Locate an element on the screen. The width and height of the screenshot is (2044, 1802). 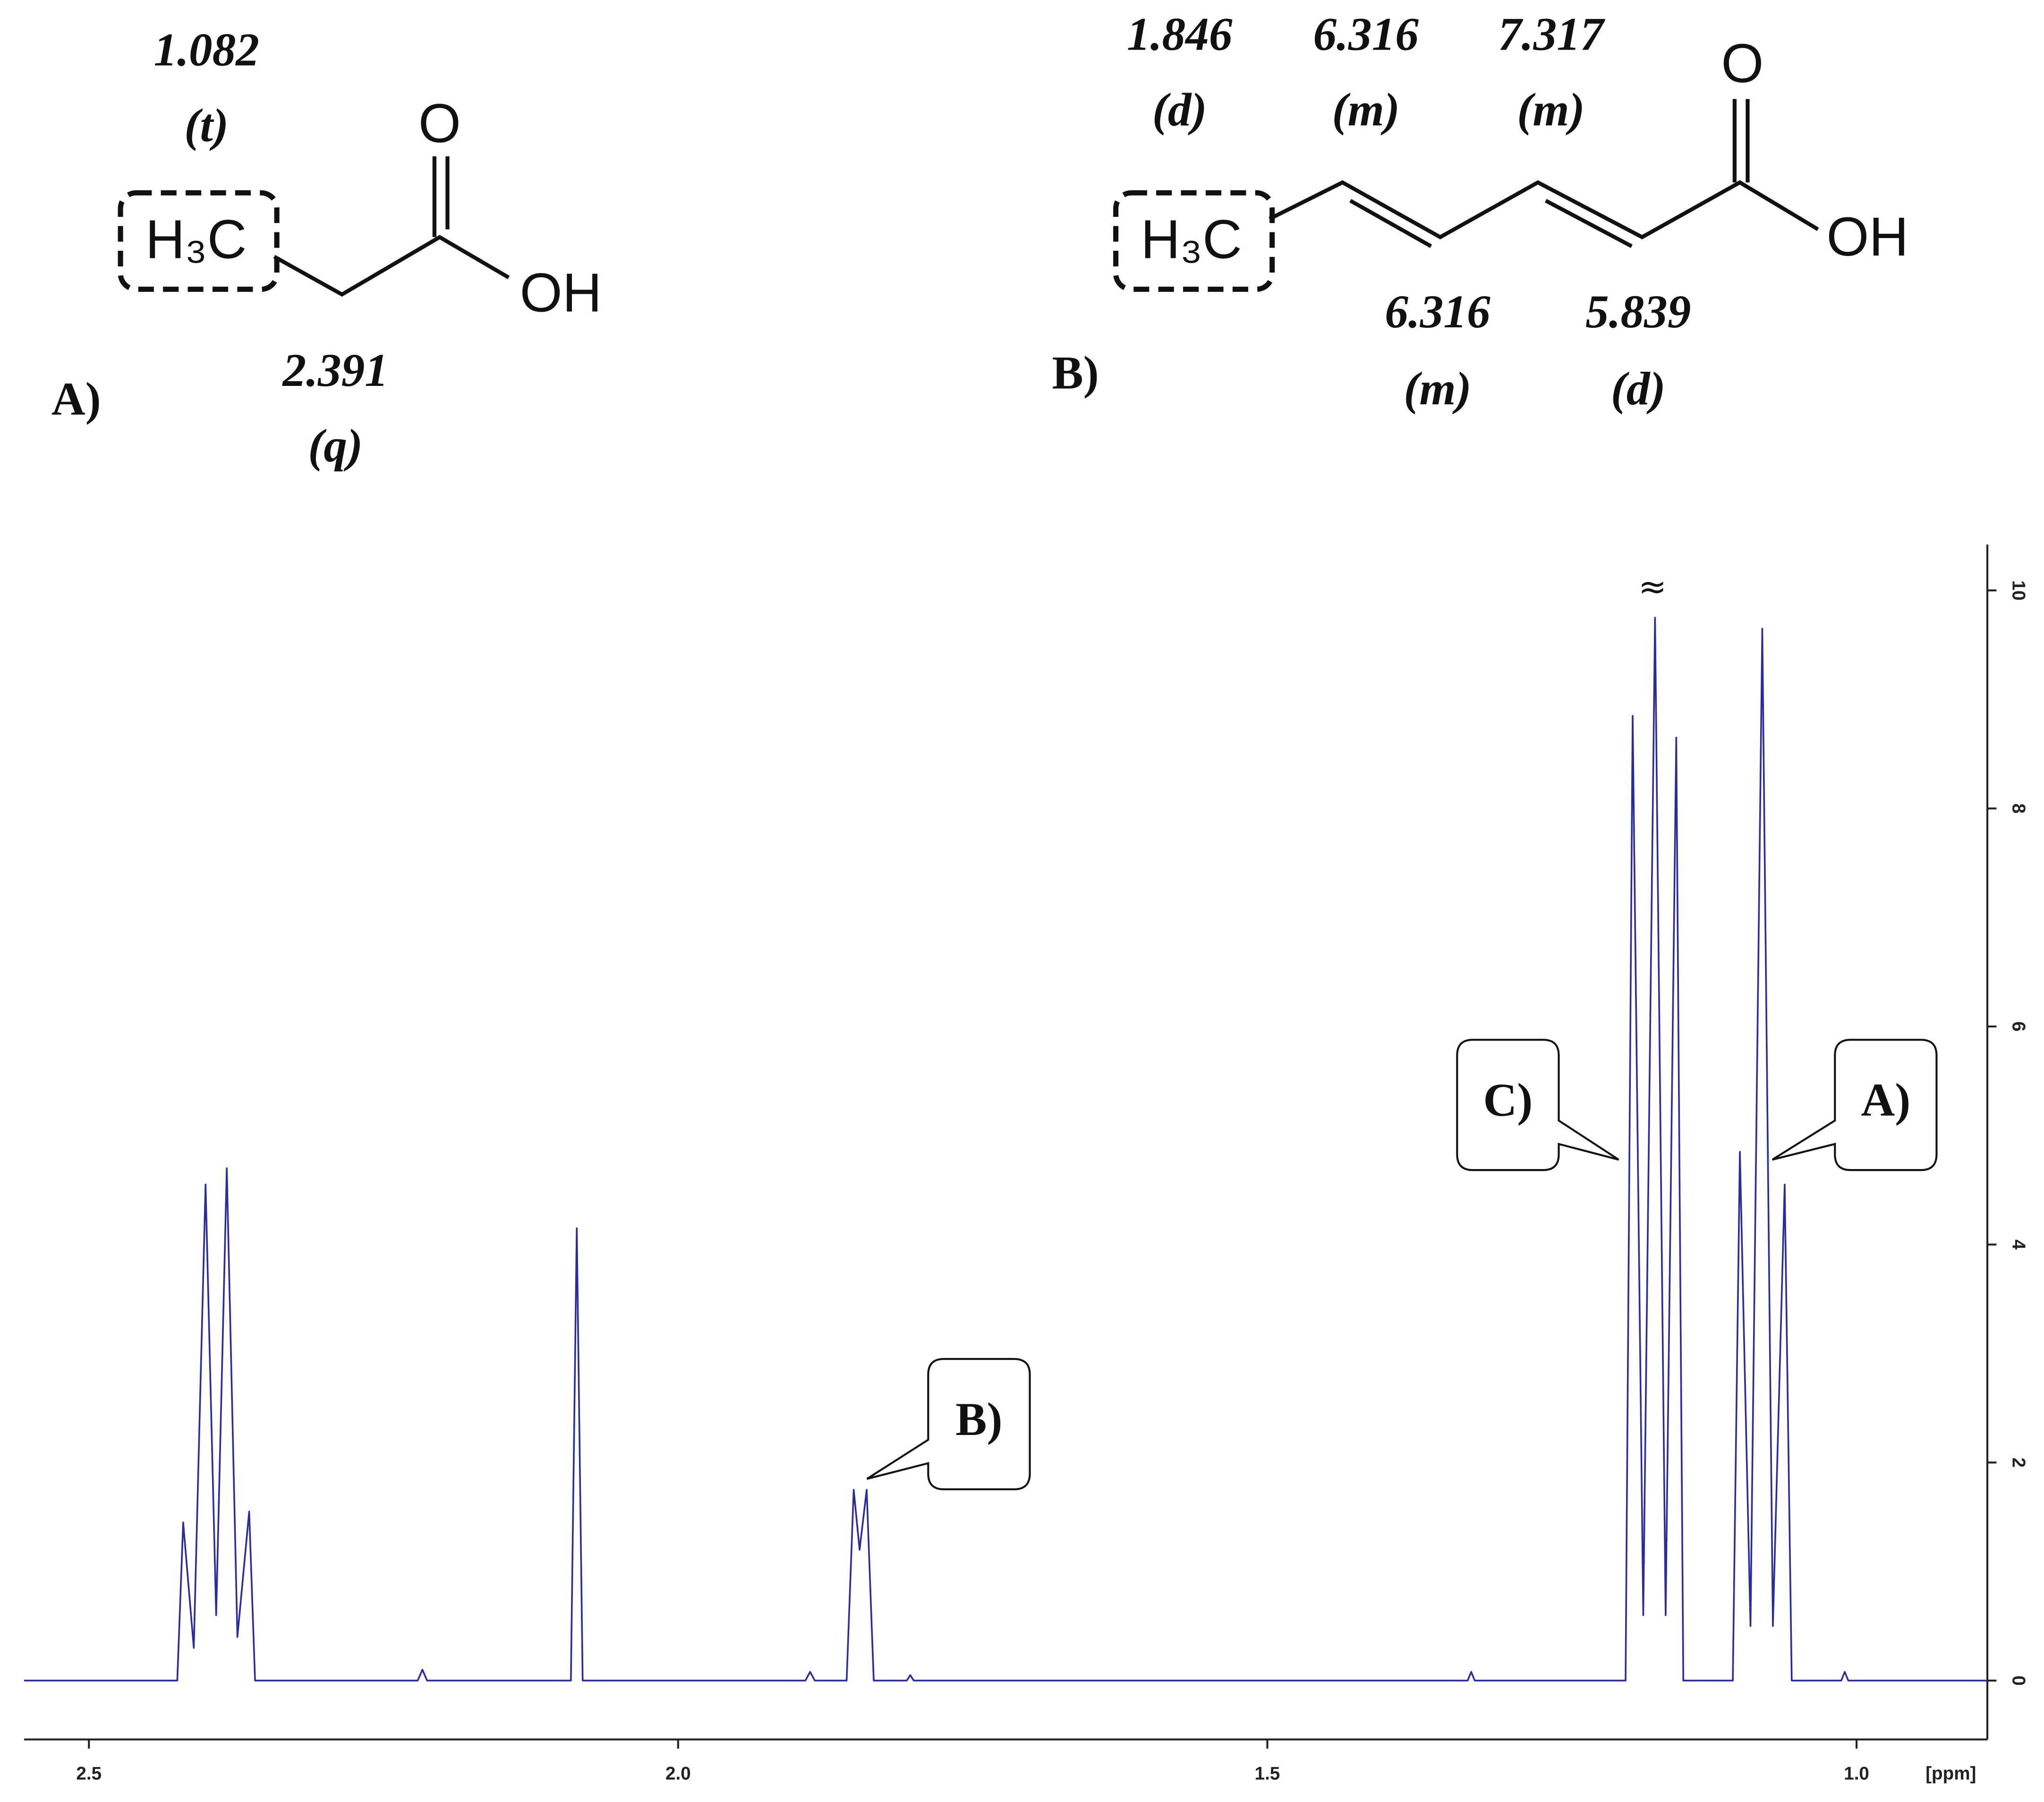
x-axis-label: [ppm] is located at coordinates (1951, 1773).